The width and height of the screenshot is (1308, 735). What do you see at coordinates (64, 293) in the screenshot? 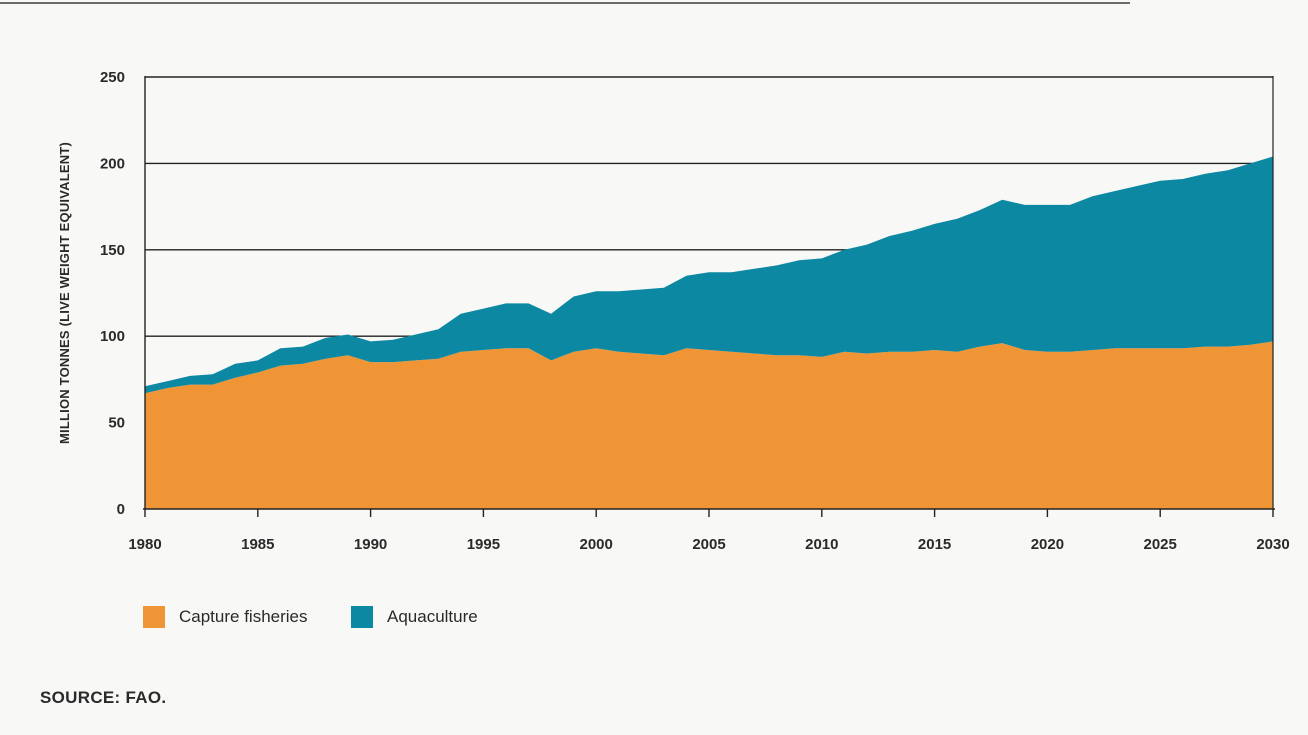
I see `y-axis-title: MILLION TONNES (LIVE WEIGHT EQUIVALENT)` at bounding box center [64, 293].